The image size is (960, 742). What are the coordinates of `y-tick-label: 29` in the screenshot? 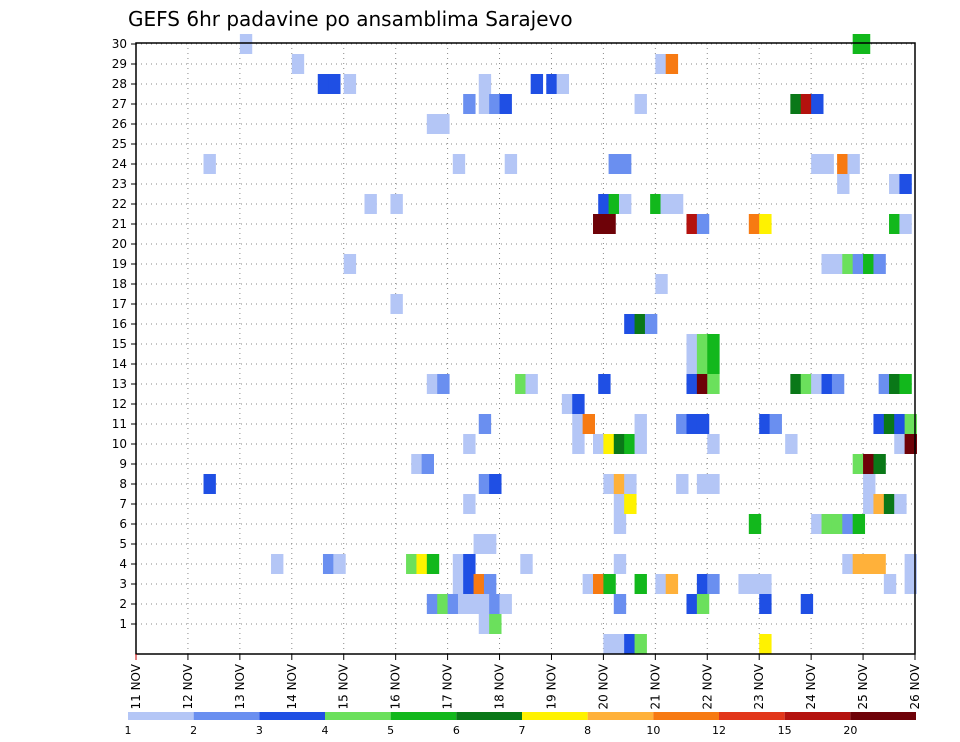 It's located at (119, 64).